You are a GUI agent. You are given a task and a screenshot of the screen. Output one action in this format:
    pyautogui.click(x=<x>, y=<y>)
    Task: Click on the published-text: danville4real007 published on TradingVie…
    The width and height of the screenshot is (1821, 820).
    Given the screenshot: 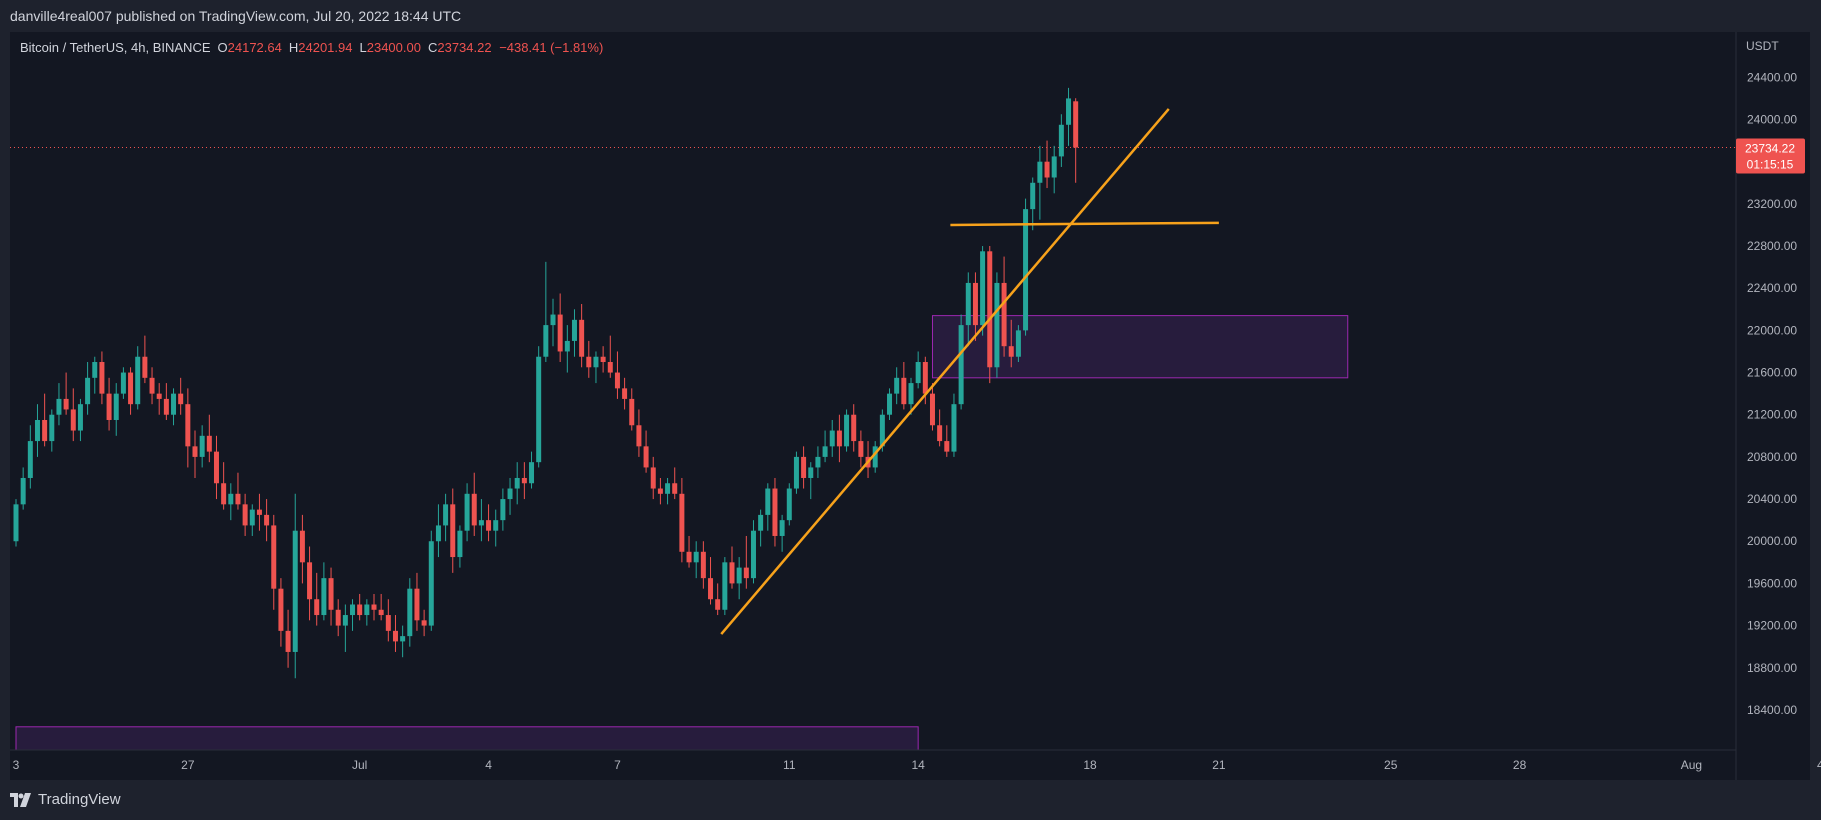 What is the action you would take?
    pyautogui.click(x=236, y=16)
    